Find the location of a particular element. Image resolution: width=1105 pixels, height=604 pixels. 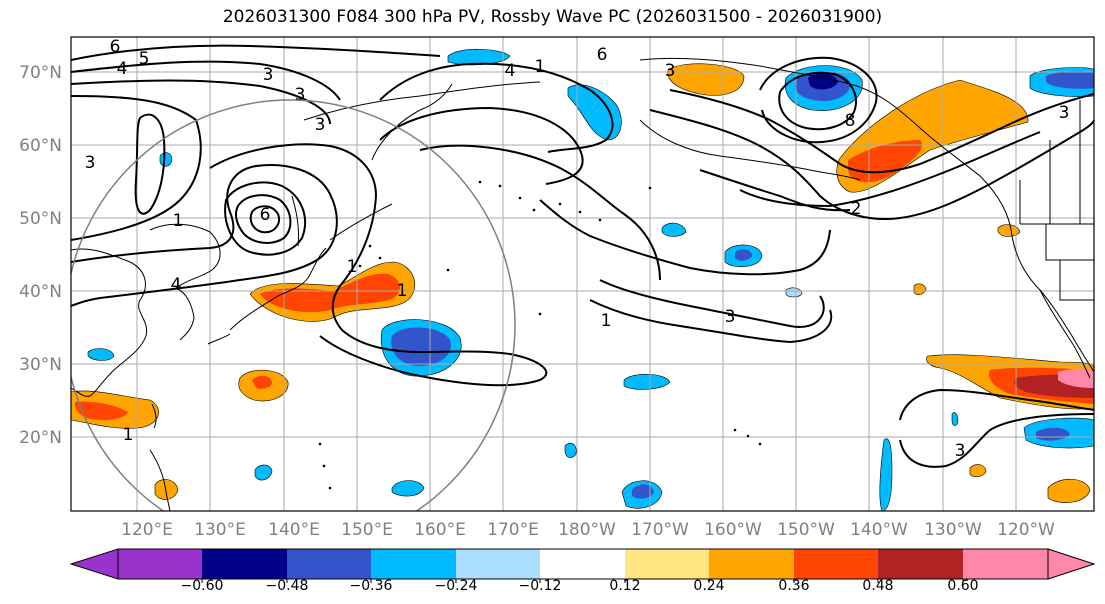

longitude-label: 160°W is located at coordinates (733, 530).